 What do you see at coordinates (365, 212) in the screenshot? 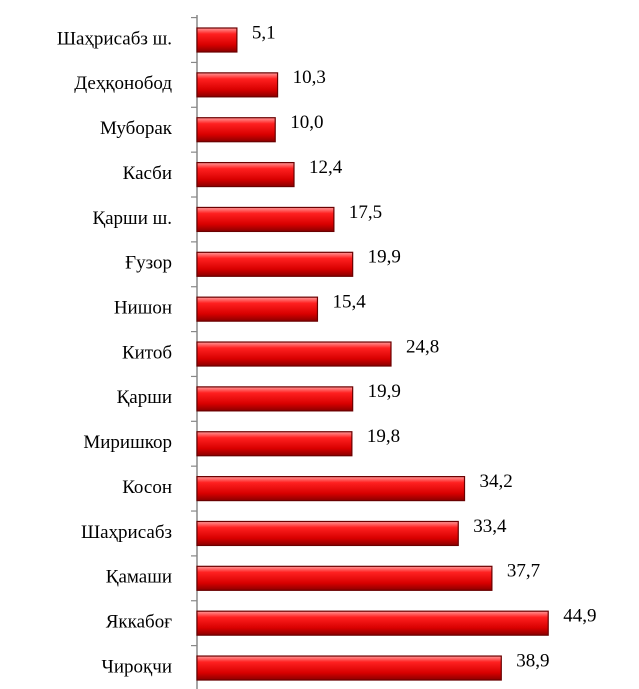
I see `value-label: 17,5` at bounding box center [365, 212].